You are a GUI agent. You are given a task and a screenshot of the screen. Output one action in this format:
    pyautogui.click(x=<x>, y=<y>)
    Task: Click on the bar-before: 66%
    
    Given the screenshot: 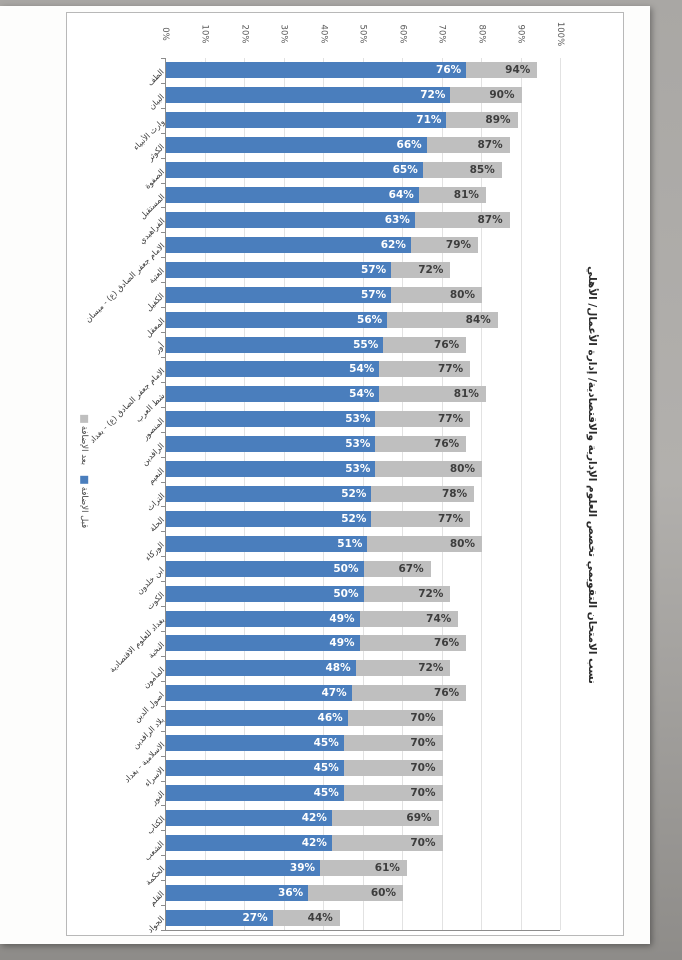 What is the action you would take?
    pyautogui.click(x=296, y=145)
    